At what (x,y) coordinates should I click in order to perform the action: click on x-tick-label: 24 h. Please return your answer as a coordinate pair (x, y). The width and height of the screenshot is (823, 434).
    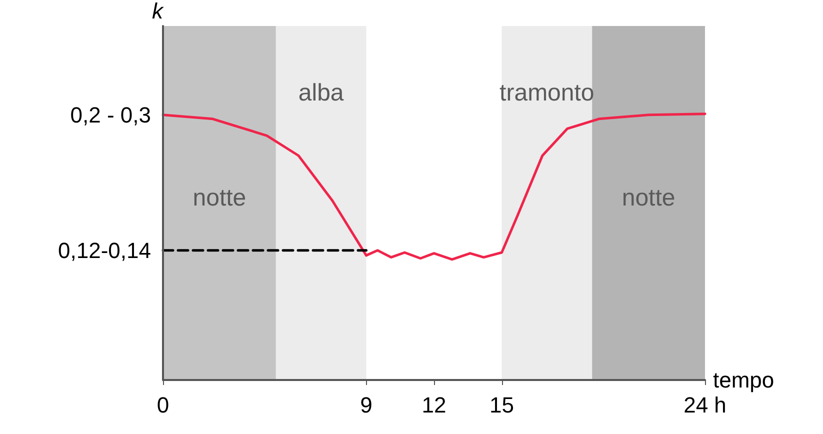
    Looking at the image, I should click on (705, 405).